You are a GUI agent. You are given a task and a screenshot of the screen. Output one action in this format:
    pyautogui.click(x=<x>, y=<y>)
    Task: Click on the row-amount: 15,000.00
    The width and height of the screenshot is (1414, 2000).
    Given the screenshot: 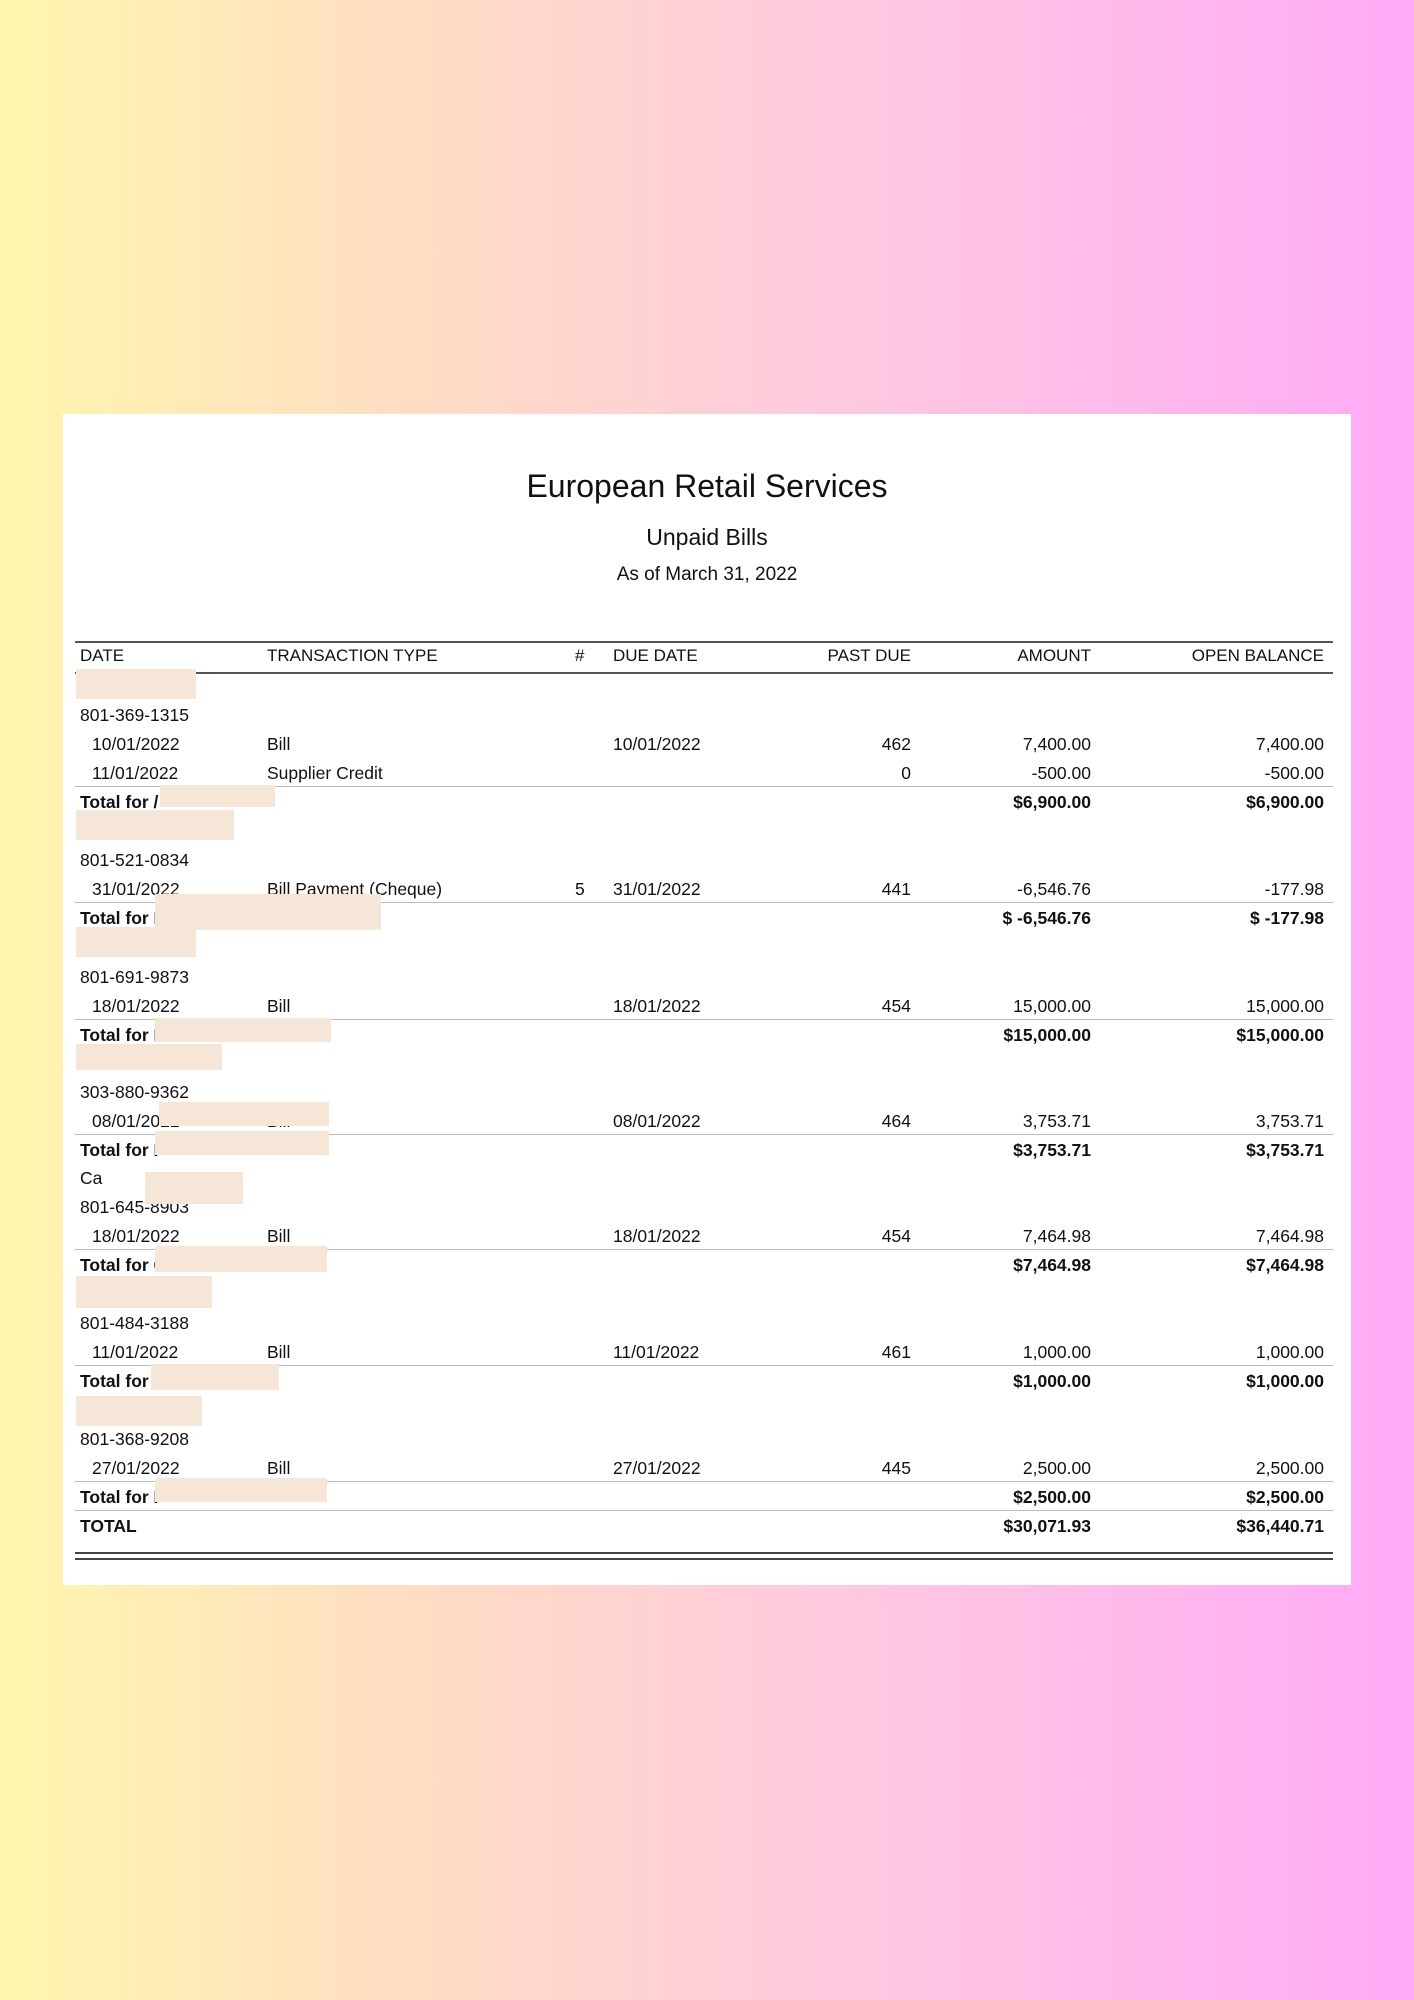 What is the action you would take?
    pyautogui.click(x=1052, y=1006)
    